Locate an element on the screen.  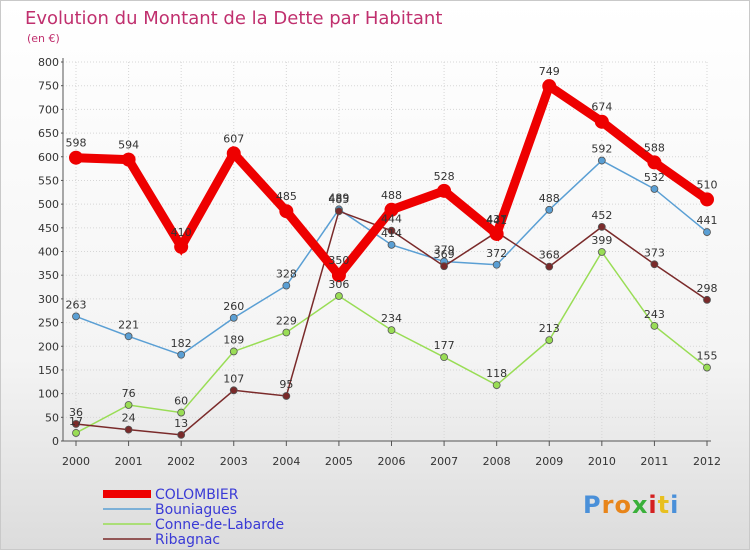
x-tick-label: 2000 is located at coordinates (76, 461).